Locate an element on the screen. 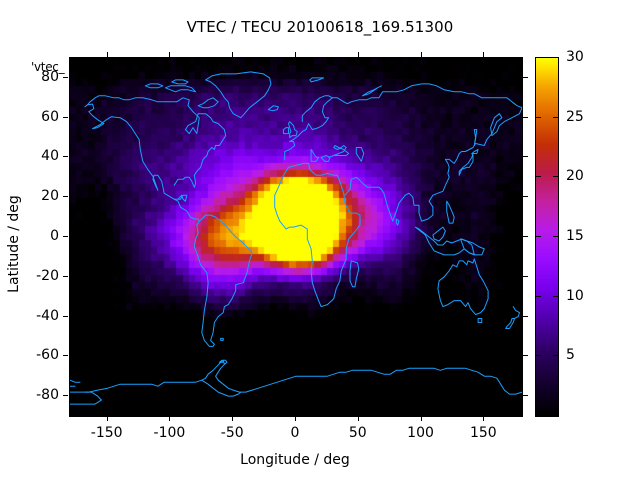 This screenshot has width=640, height=480. y-axis-title: Latitude / deg is located at coordinates (14, 244).